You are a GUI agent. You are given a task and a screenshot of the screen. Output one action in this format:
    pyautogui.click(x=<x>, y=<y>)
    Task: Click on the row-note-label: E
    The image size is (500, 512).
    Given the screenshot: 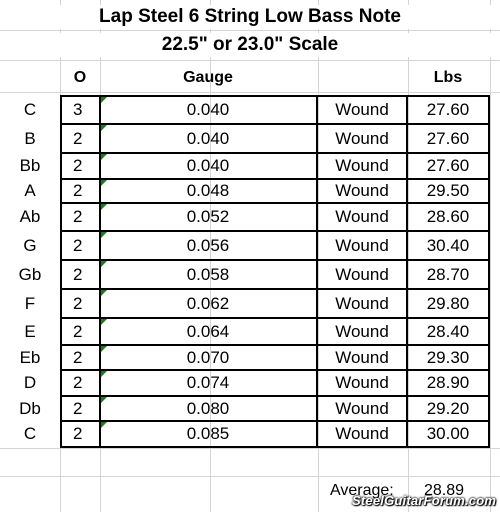 What is the action you would take?
    pyautogui.click(x=30, y=331)
    